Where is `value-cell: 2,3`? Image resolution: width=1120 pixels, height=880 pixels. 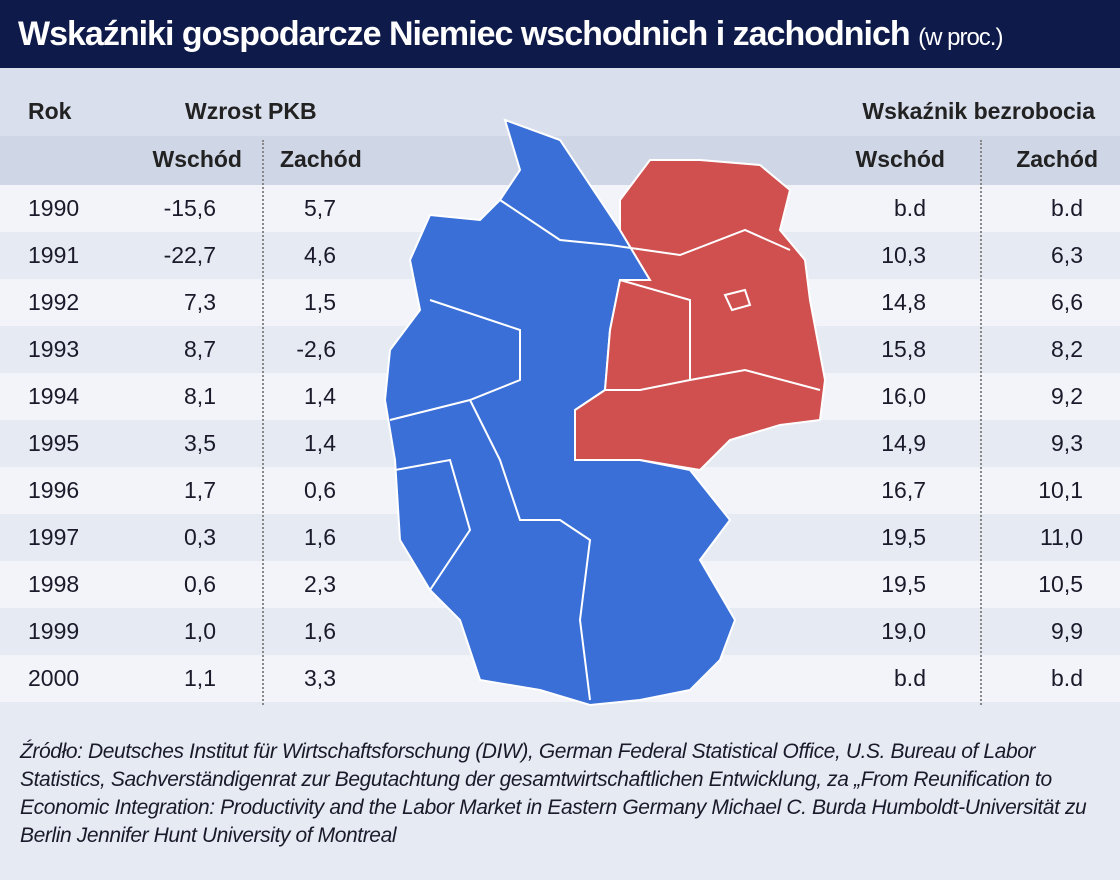
value-cell: 2,3 is located at coordinates (320, 584).